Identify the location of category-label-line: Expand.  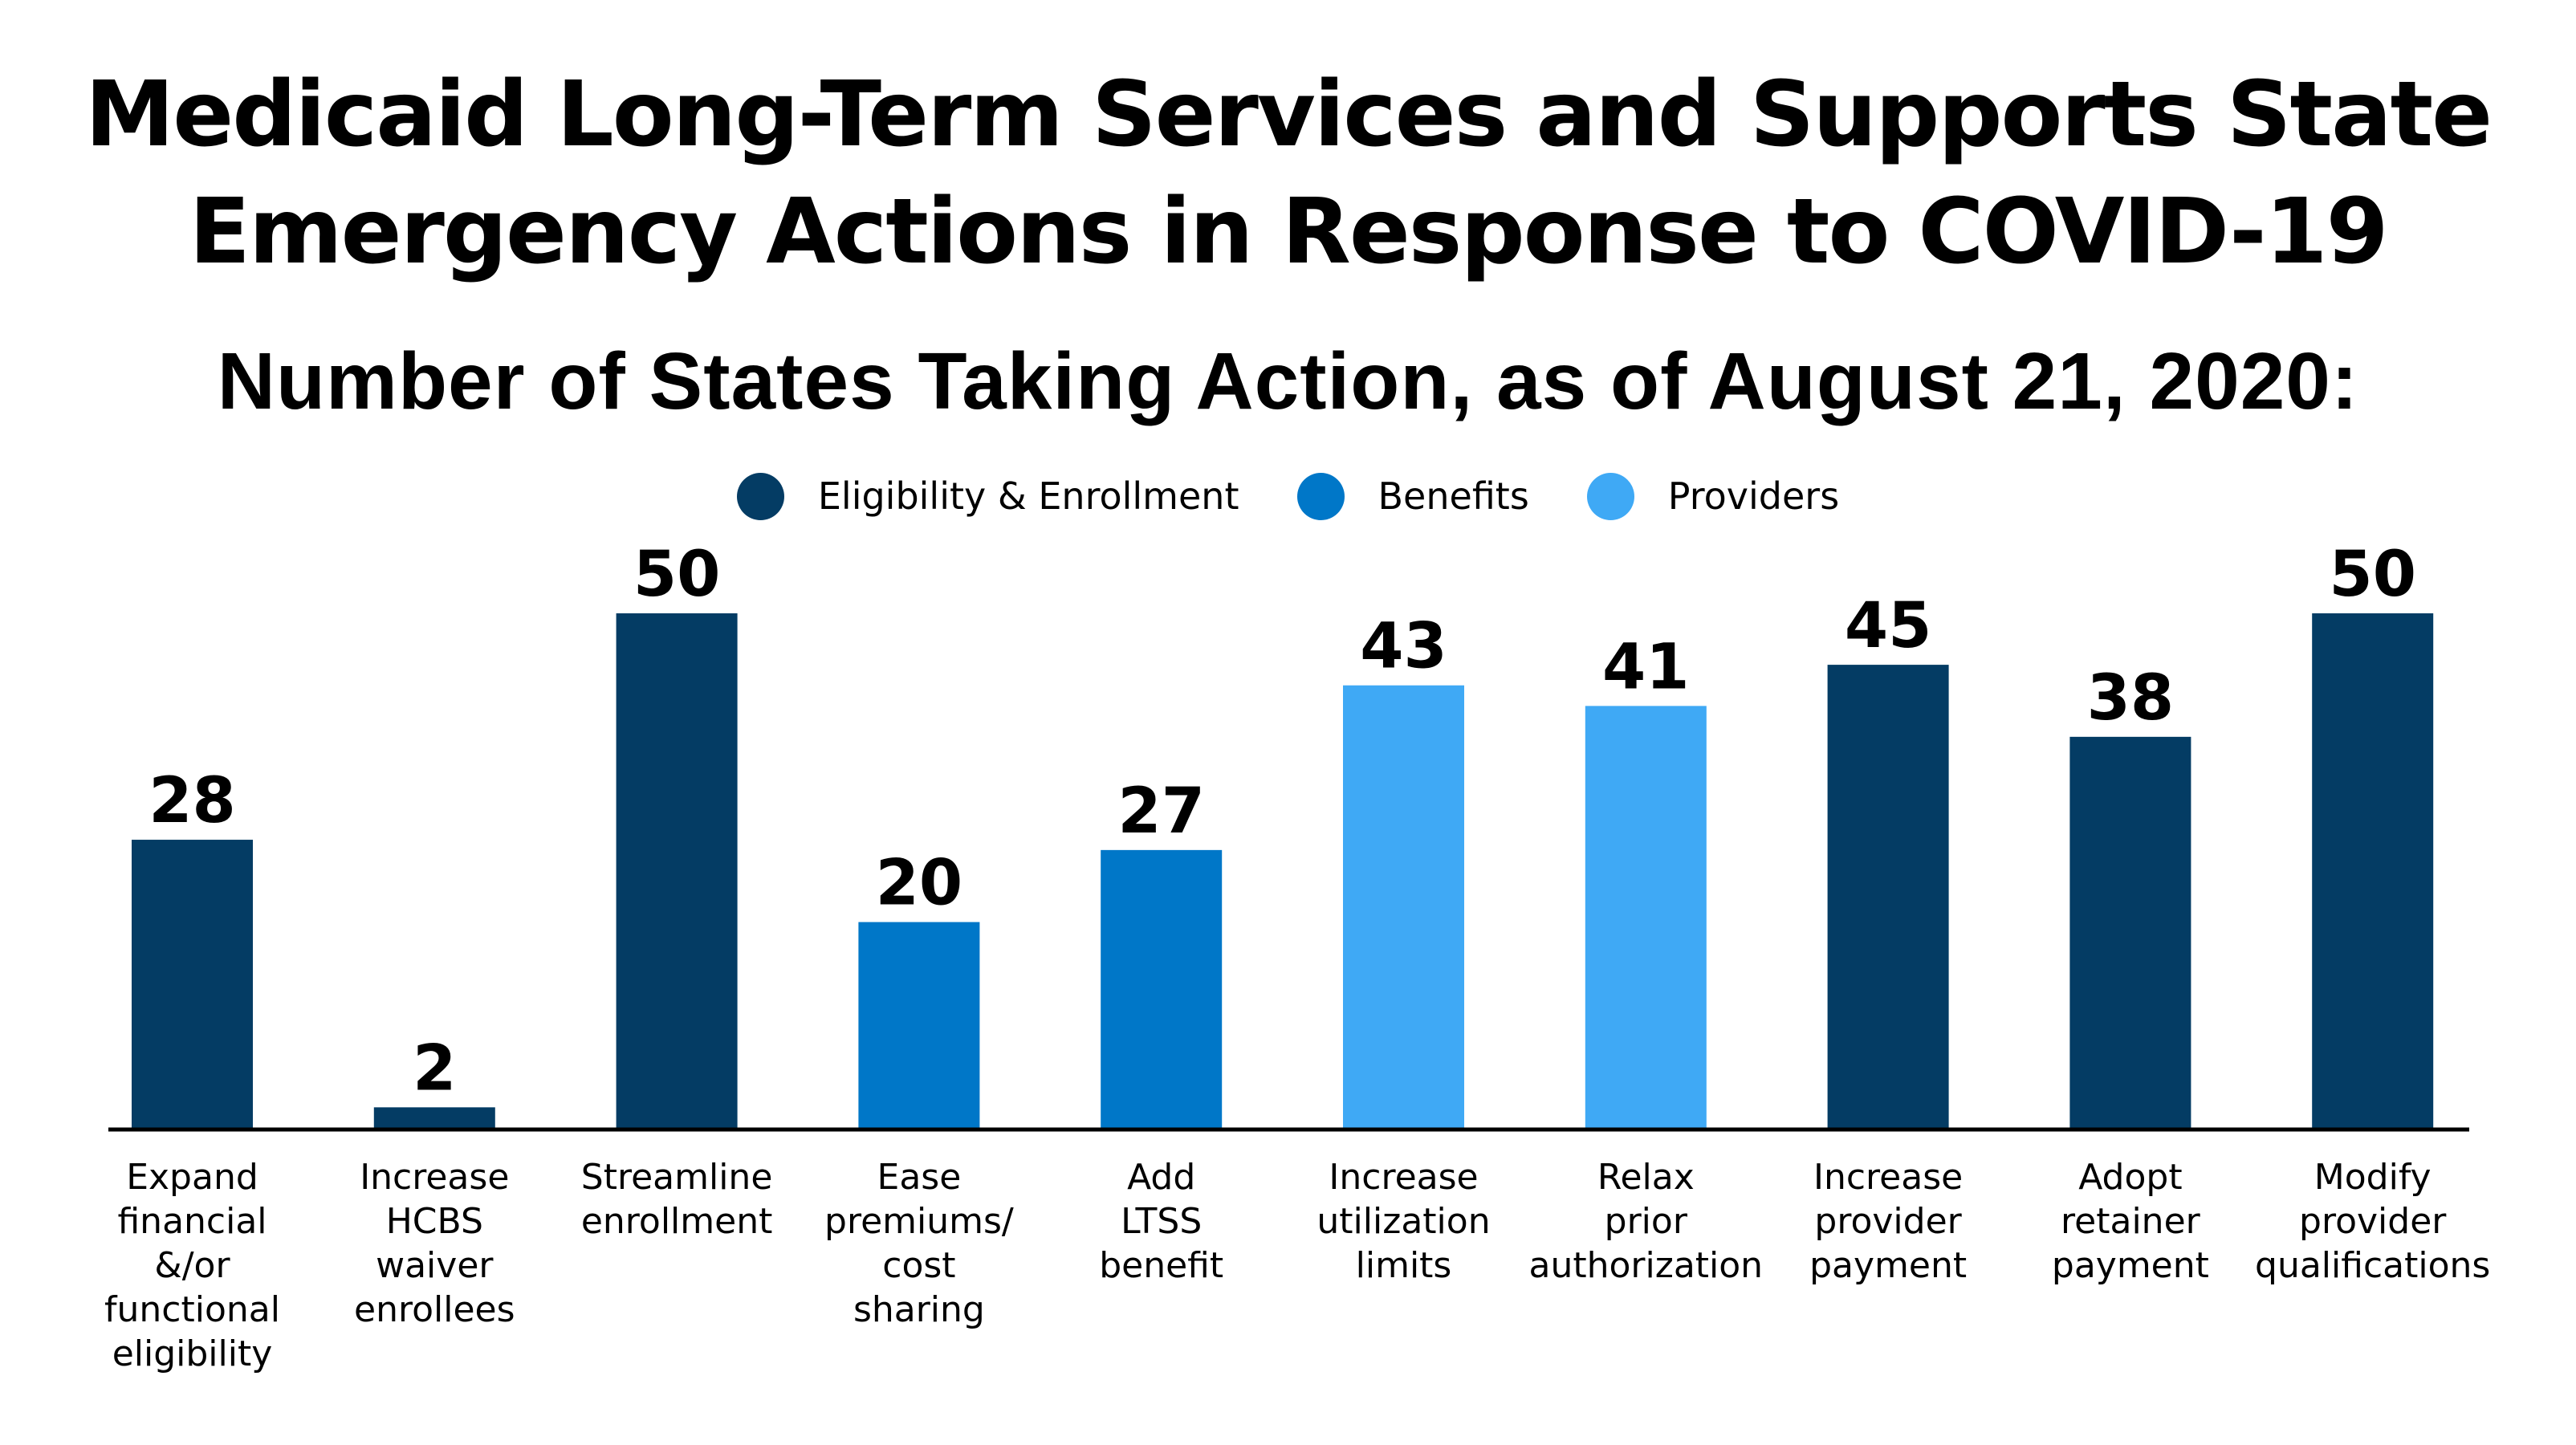
(192, 1177).